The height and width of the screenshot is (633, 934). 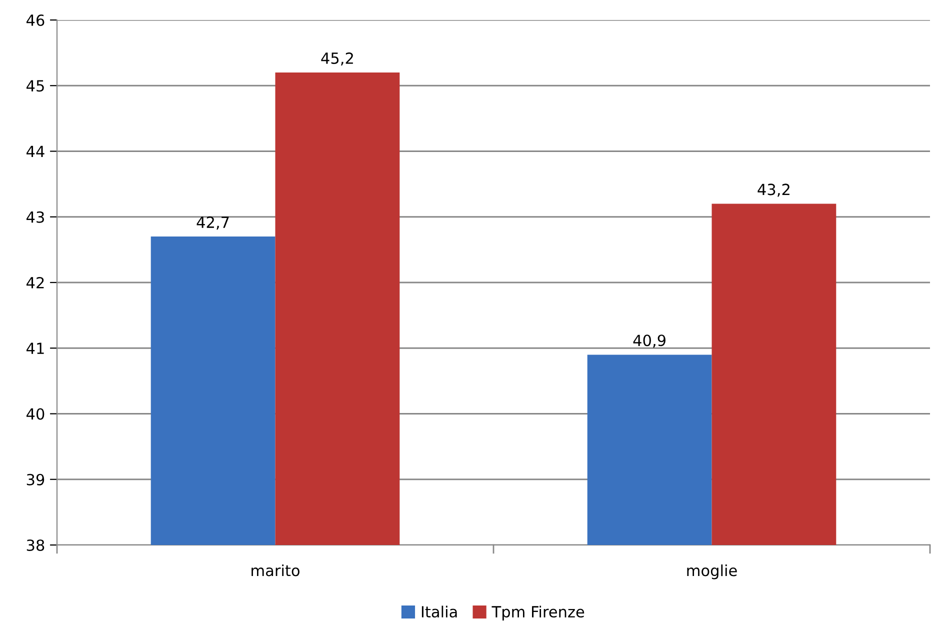 What do you see at coordinates (276, 570) in the screenshot?
I see `x-tick-label: marito` at bounding box center [276, 570].